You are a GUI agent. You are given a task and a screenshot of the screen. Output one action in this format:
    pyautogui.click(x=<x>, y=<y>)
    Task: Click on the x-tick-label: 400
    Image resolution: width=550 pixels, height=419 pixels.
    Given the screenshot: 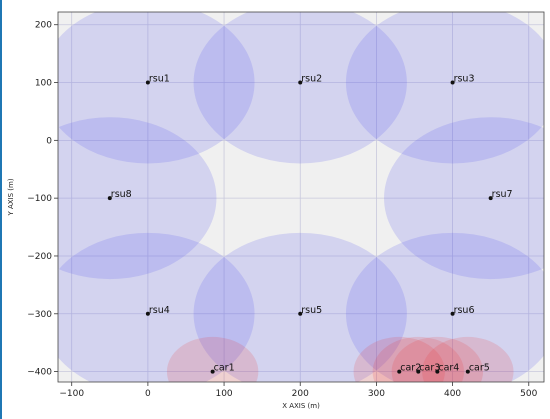 What is the action you would take?
    pyautogui.click(x=452, y=394)
    